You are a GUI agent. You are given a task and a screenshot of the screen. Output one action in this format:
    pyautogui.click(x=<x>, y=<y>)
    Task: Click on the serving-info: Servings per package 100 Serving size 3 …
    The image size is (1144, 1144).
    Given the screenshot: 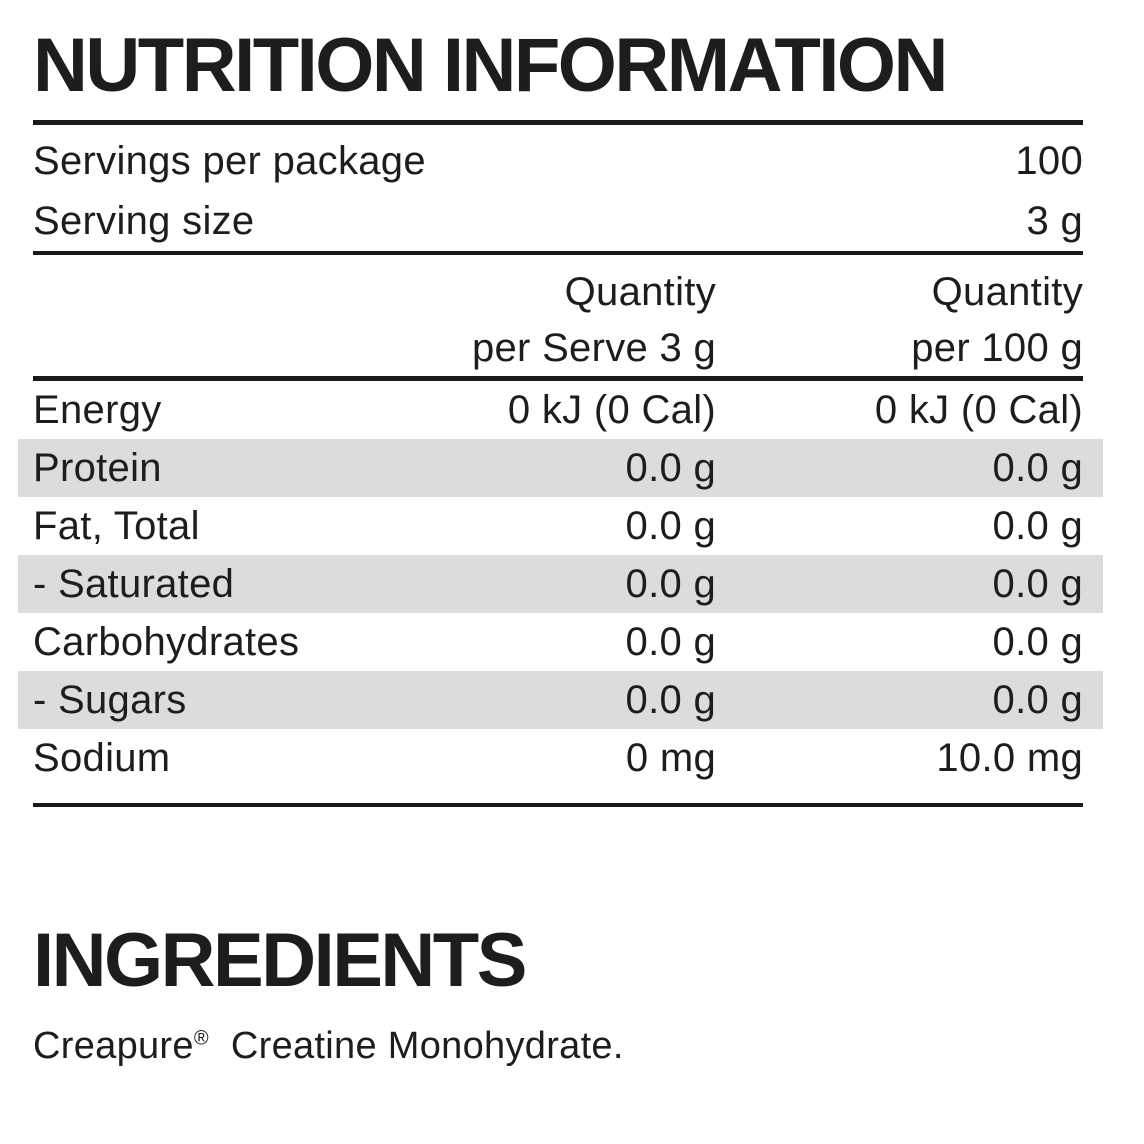 What is the action you would take?
    pyautogui.click(x=558, y=188)
    